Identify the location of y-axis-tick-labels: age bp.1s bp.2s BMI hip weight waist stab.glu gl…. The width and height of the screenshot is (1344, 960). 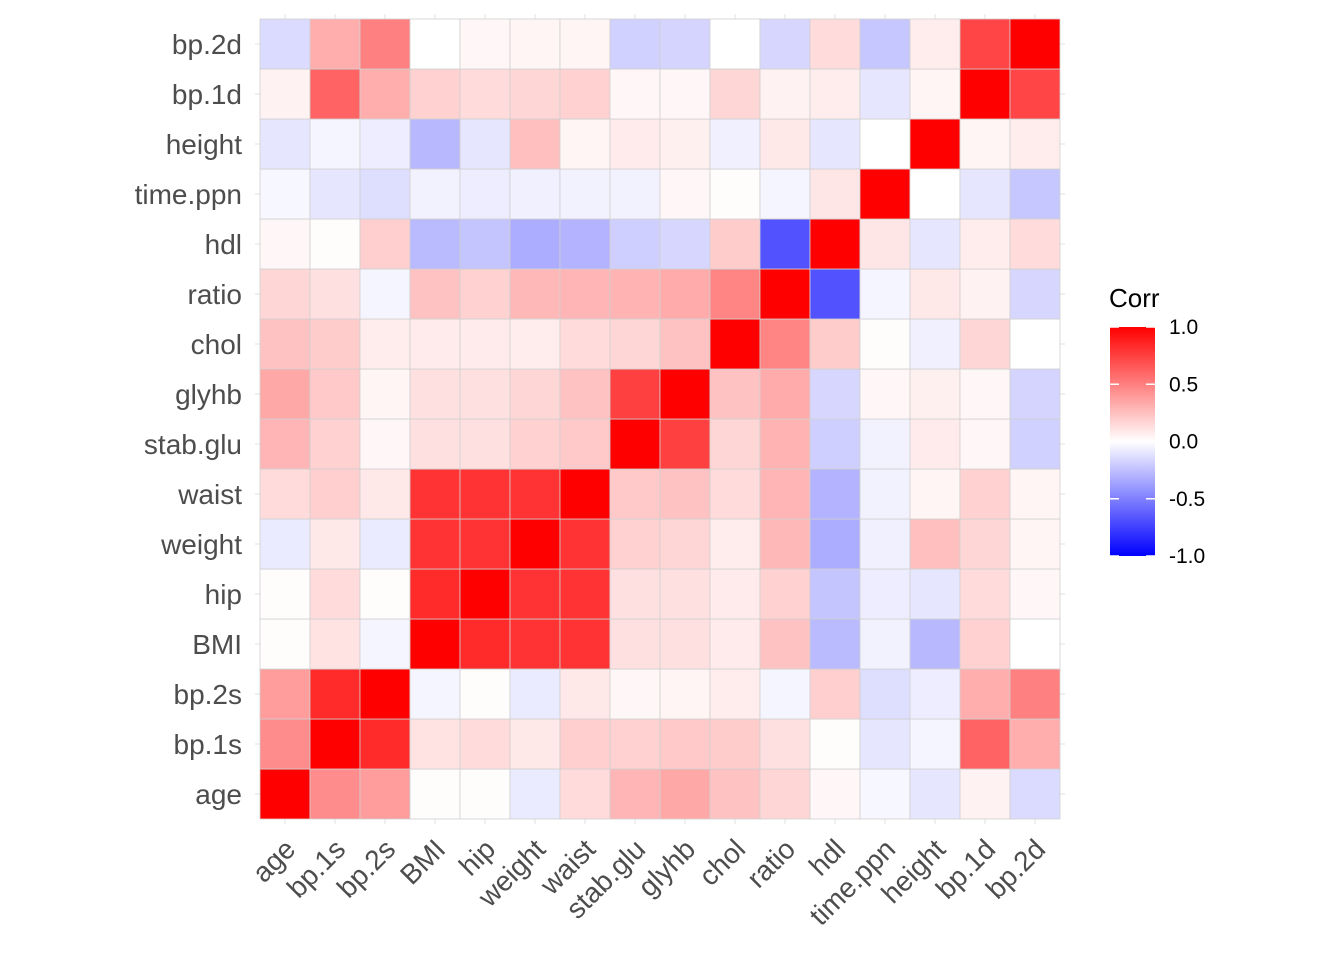
(189, 419).